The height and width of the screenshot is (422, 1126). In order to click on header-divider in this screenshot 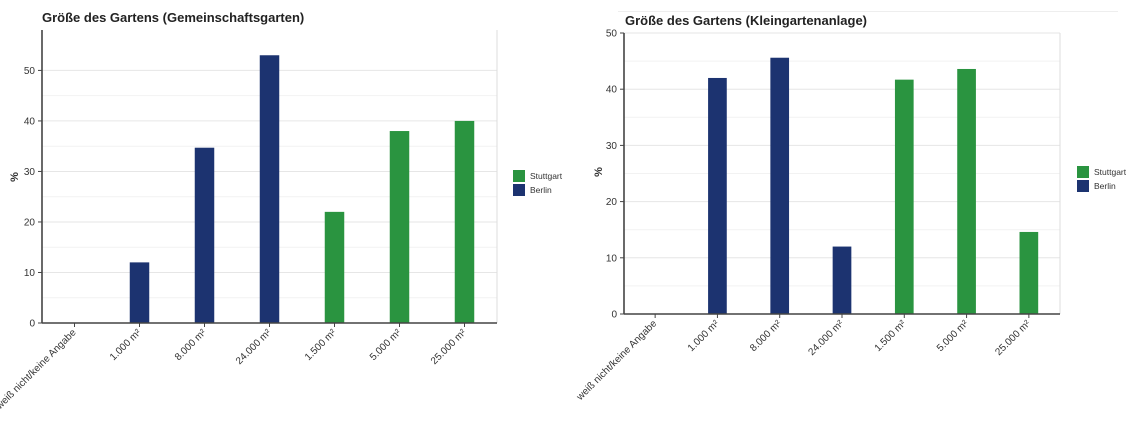, I will do `click(868, 11)`.